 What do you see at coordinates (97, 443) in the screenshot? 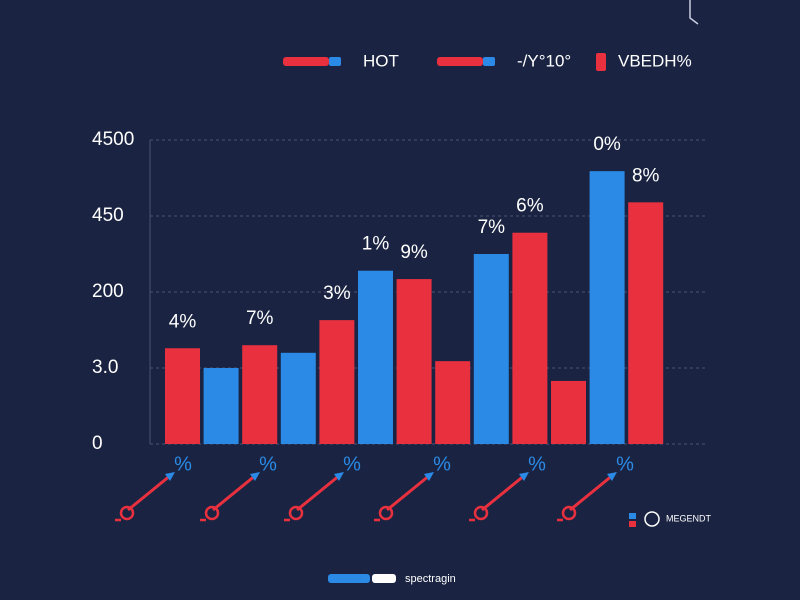
I see `y-tick-label: 0` at bounding box center [97, 443].